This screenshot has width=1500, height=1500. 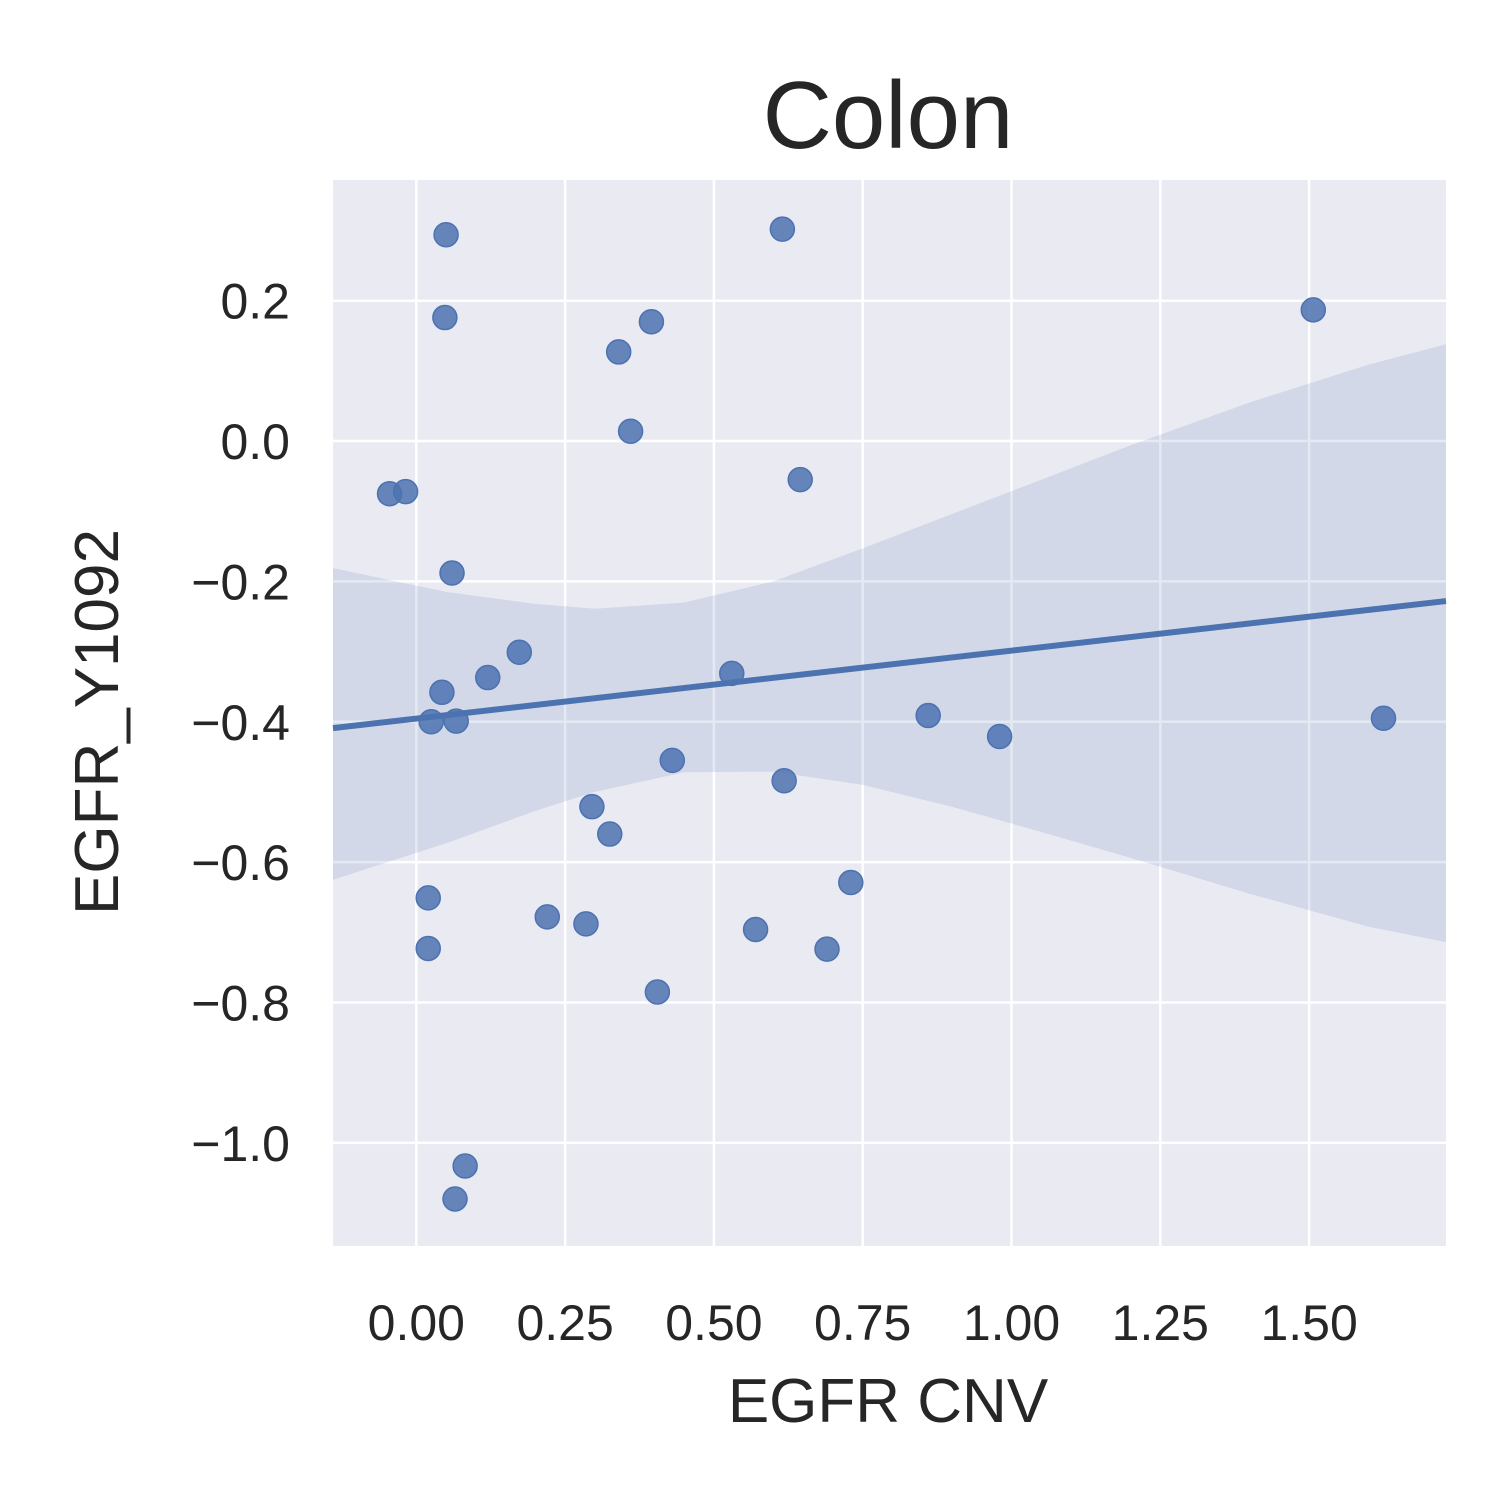 What do you see at coordinates (1308, 1323) in the screenshot?
I see `x-tick-label: 1.50` at bounding box center [1308, 1323].